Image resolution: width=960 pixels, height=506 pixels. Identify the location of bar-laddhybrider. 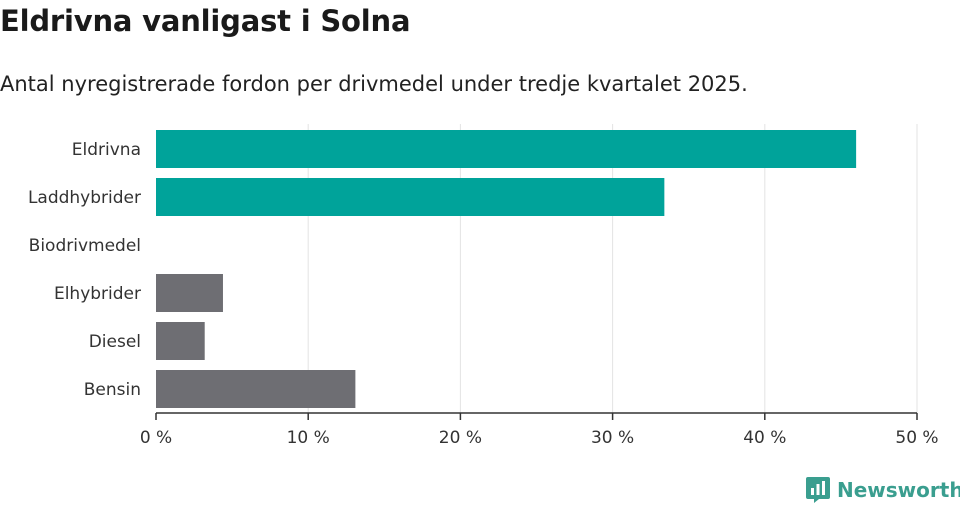
(410, 197).